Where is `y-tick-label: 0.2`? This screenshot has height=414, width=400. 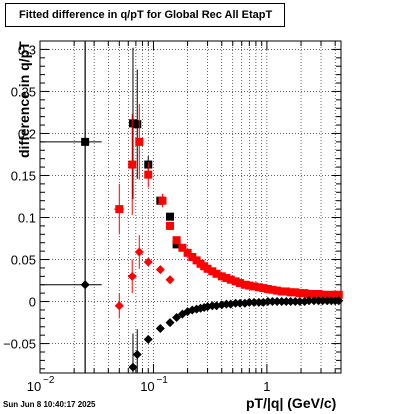 y-tick-label: 0.2 is located at coordinates (27, 133).